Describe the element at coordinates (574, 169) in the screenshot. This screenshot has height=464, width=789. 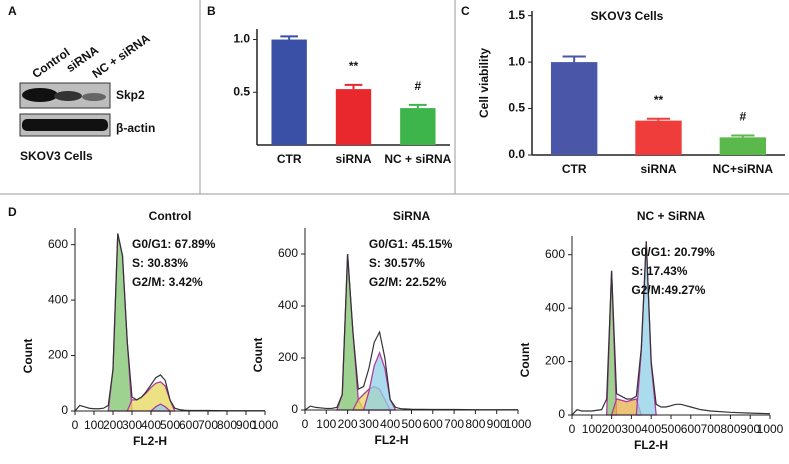
I see `x-tick-label: CTR` at that location.